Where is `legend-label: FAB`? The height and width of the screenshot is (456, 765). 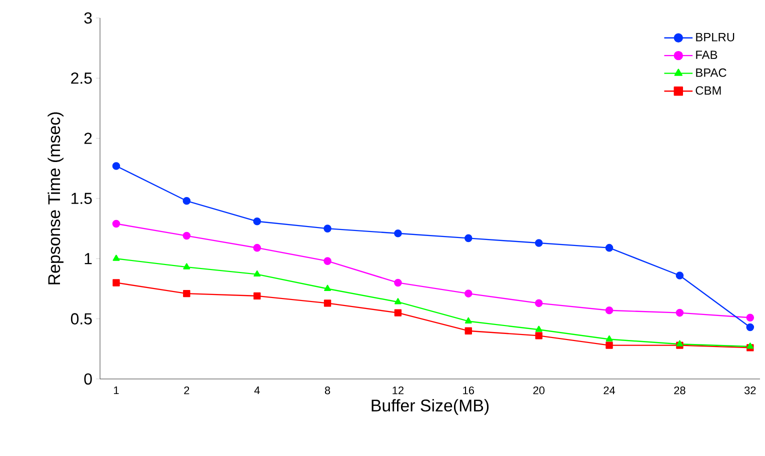 legend-label: FAB is located at coordinates (707, 54).